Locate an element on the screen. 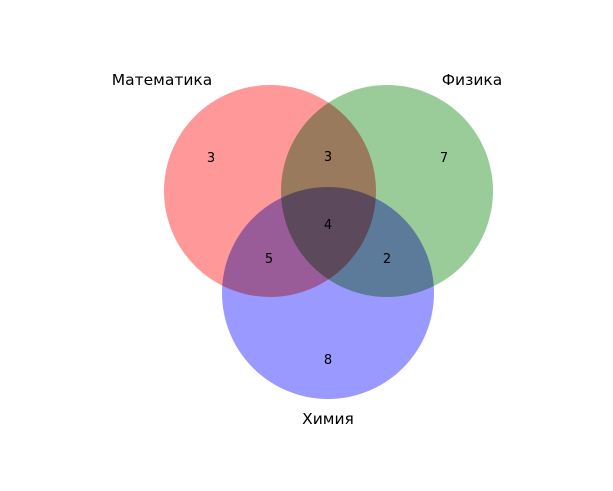 The image size is (613, 491). count-physics-chemistry: 2 is located at coordinates (387, 259).